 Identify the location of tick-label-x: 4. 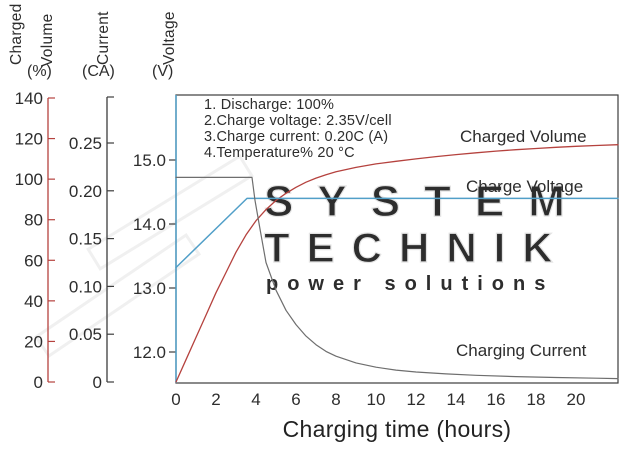
(255, 399).